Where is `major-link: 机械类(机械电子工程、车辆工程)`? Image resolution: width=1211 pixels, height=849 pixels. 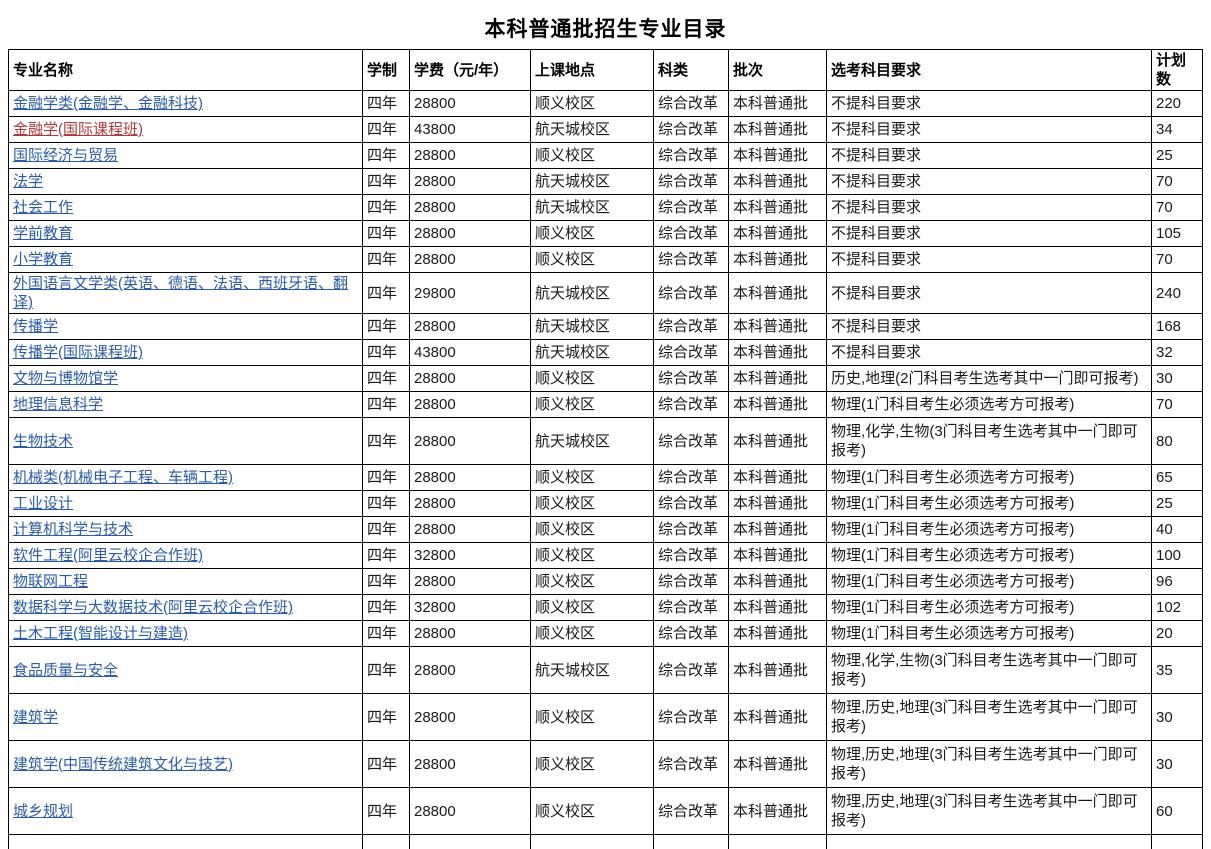 major-link: 机械类(机械电子工程、车辆工程) is located at coordinates (123, 477).